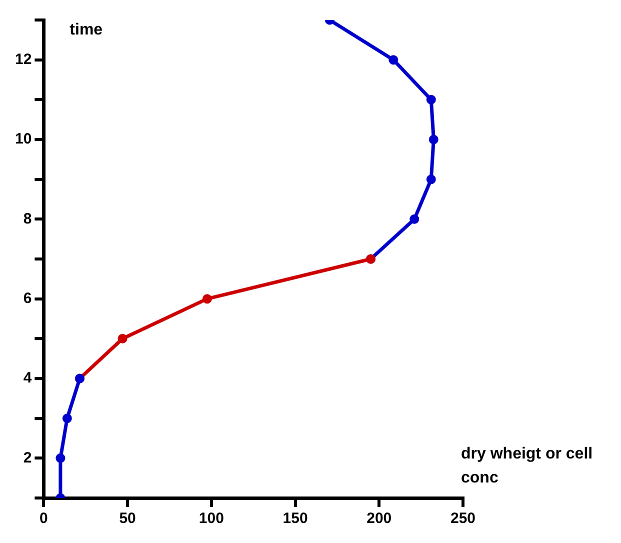 The height and width of the screenshot is (543, 621). I want to click on y-tick-label: 2, so click(27, 457).